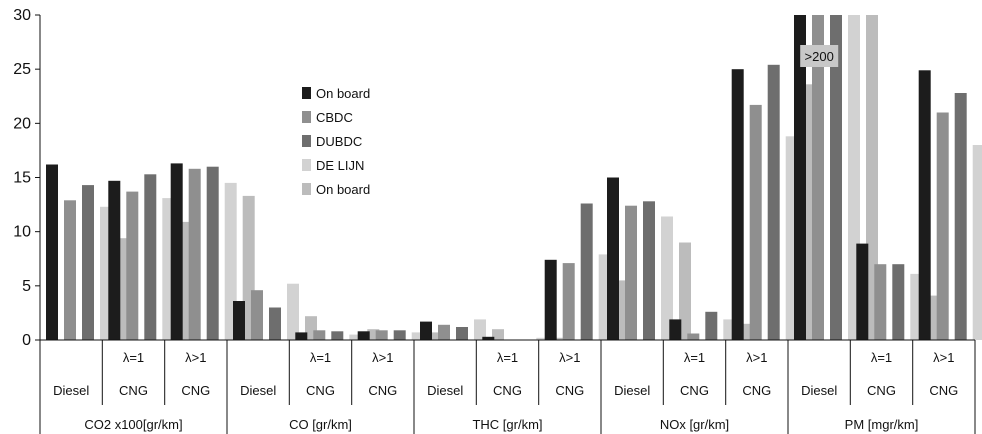 Image resolution: width=982 pixels, height=434 pixels. Describe the element at coordinates (22, 69) in the screenshot. I see `y-tick-label: 25` at that location.